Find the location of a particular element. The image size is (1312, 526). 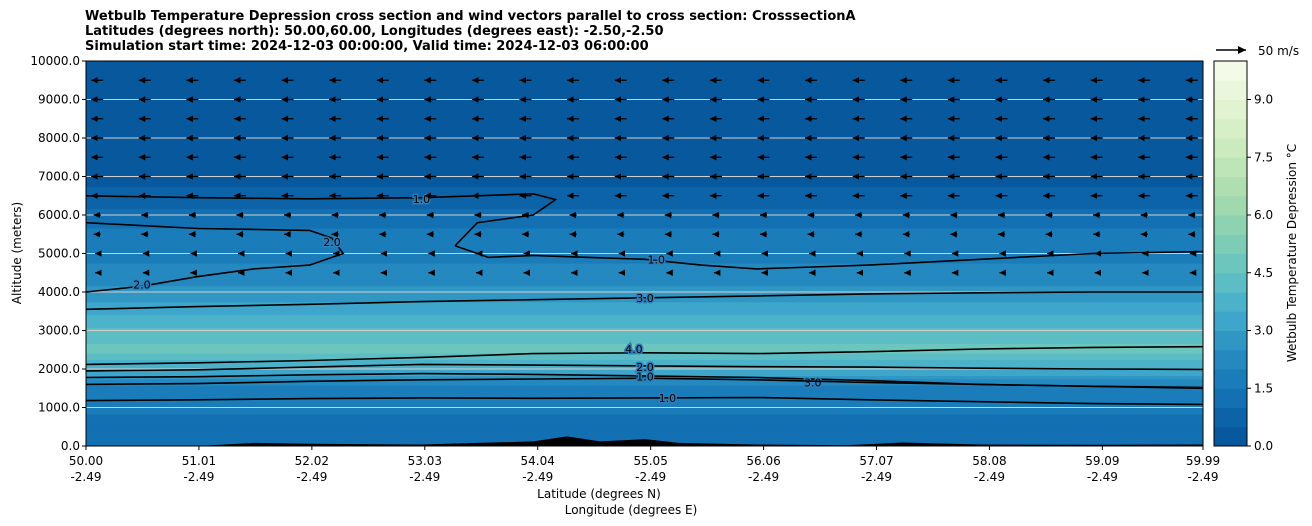

y-tick-label: 9000.0 is located at coordinates (59, 100).